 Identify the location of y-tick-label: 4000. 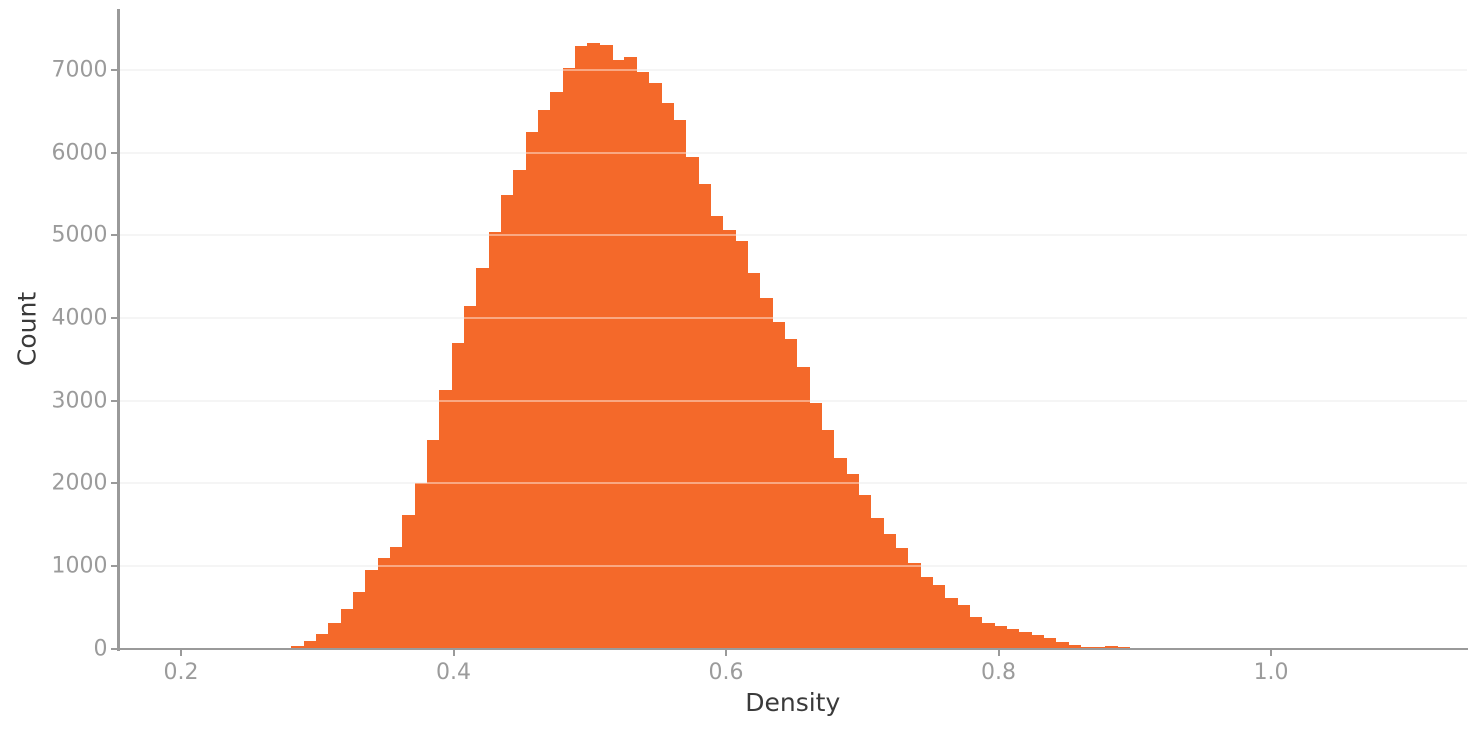
(79, 318).